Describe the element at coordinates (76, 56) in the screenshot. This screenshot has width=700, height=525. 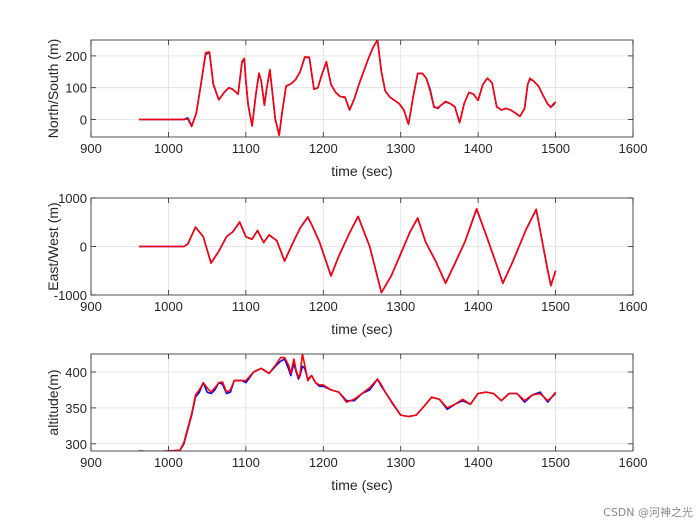
I see `y-tick-label: 200` at that location.